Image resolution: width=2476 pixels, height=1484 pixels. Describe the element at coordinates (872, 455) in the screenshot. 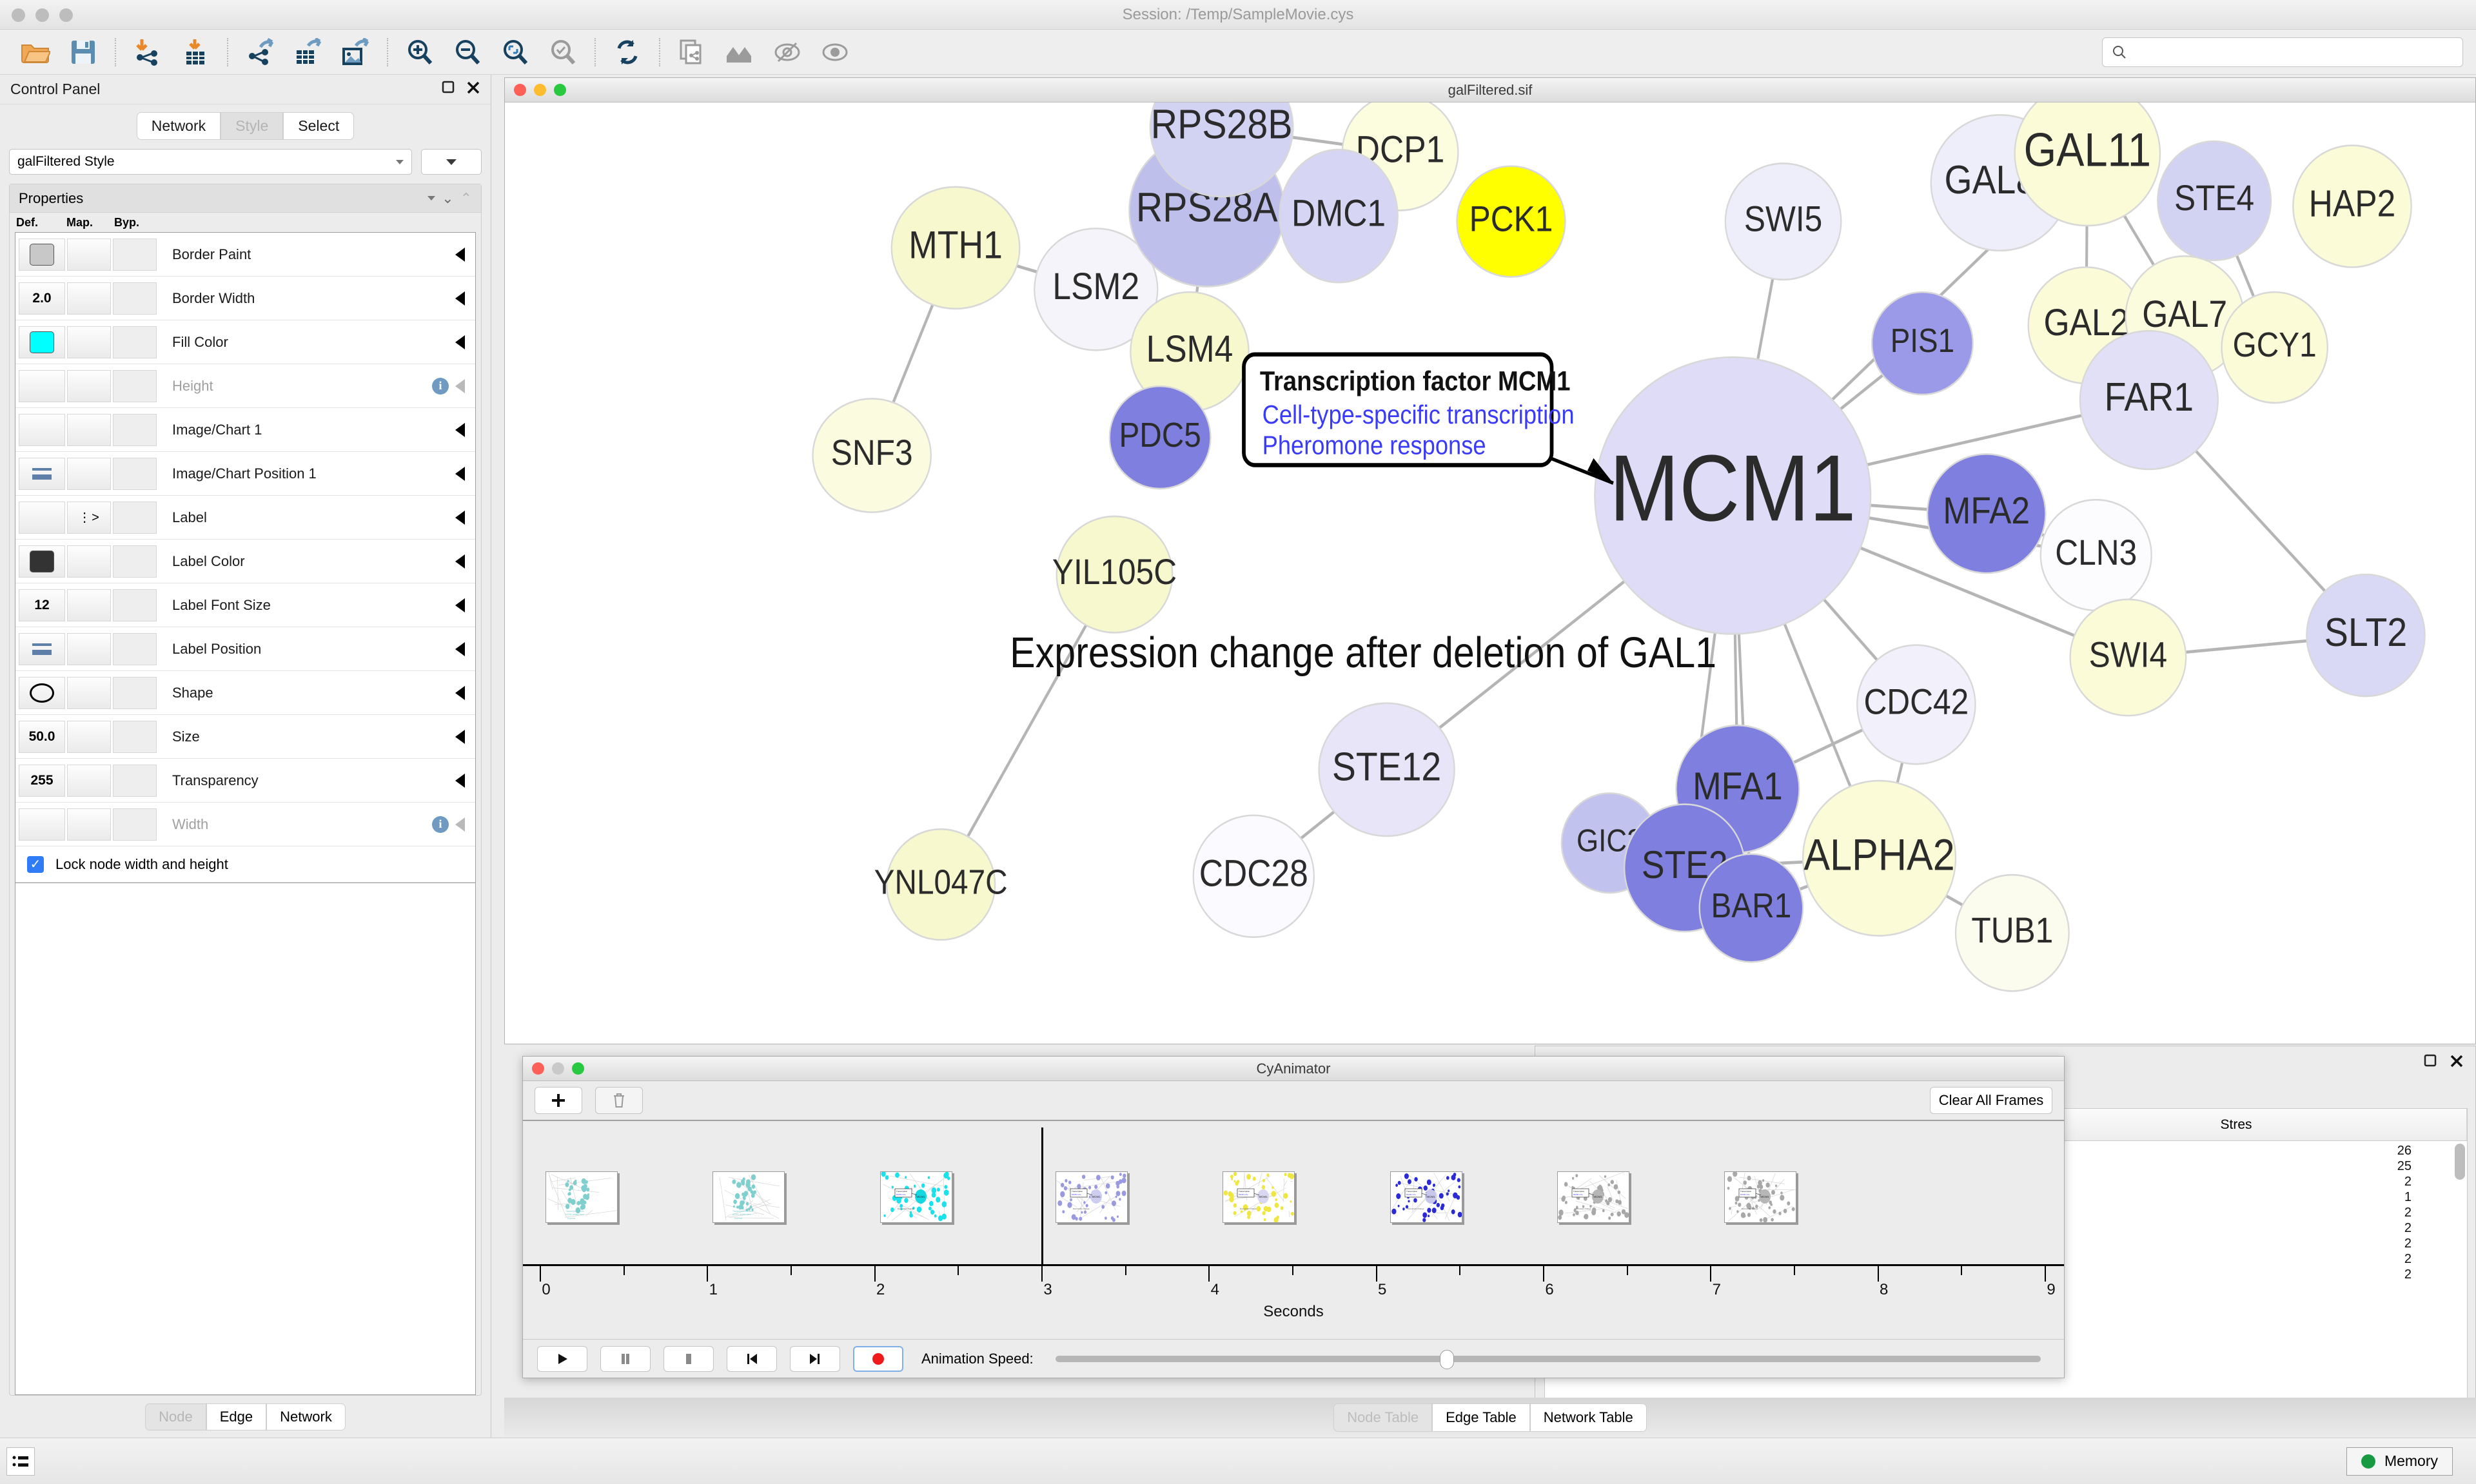

I see `network-node: SNF3` at that location.